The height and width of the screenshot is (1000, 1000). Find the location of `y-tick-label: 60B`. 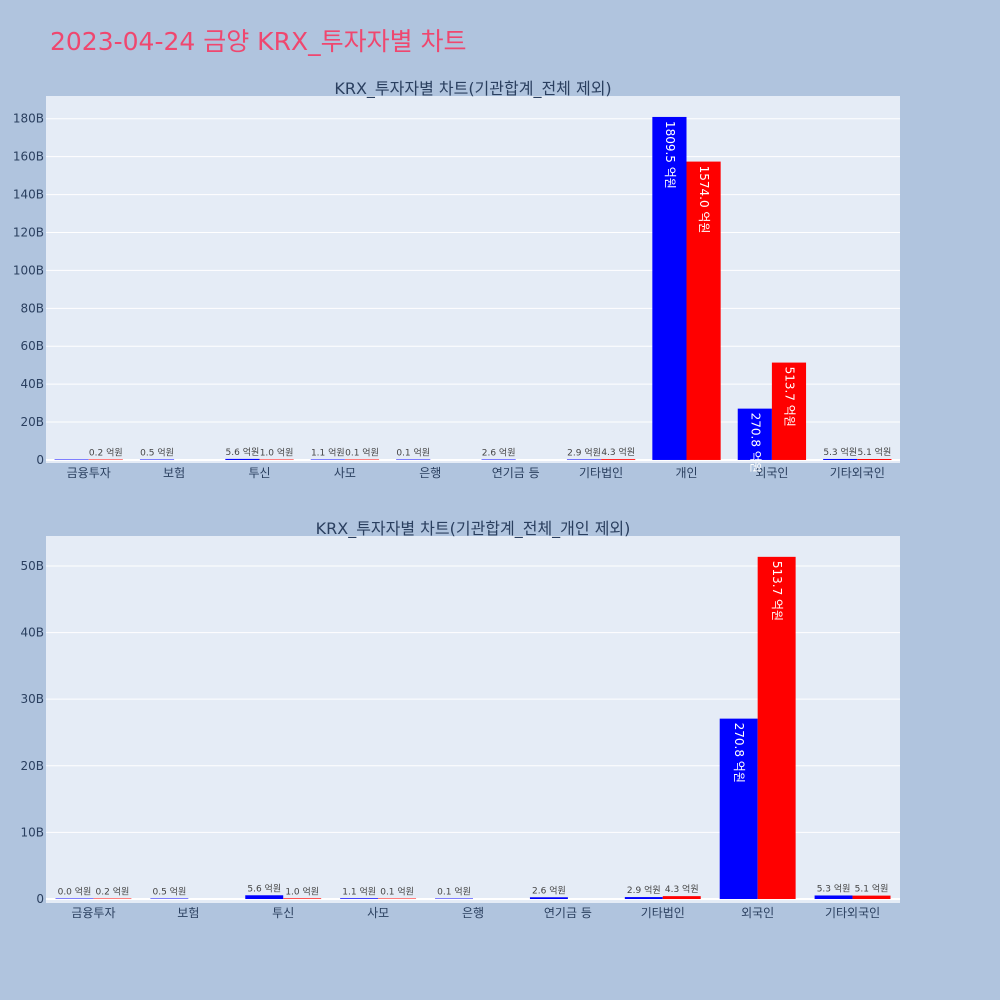

y-tick-label: 60B is located at coordinates (32, 346).